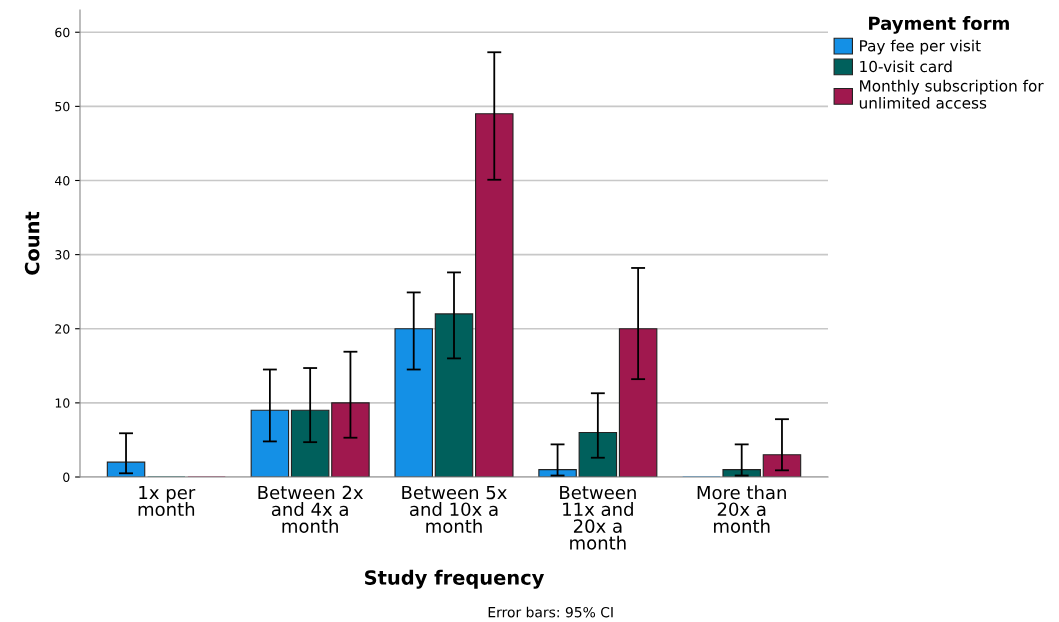 The height and width of the screenshot is (622, 1059). Describe the element at coordinates (62, 329) in the screenshot. I see `y-tick-label: 20` at that location.